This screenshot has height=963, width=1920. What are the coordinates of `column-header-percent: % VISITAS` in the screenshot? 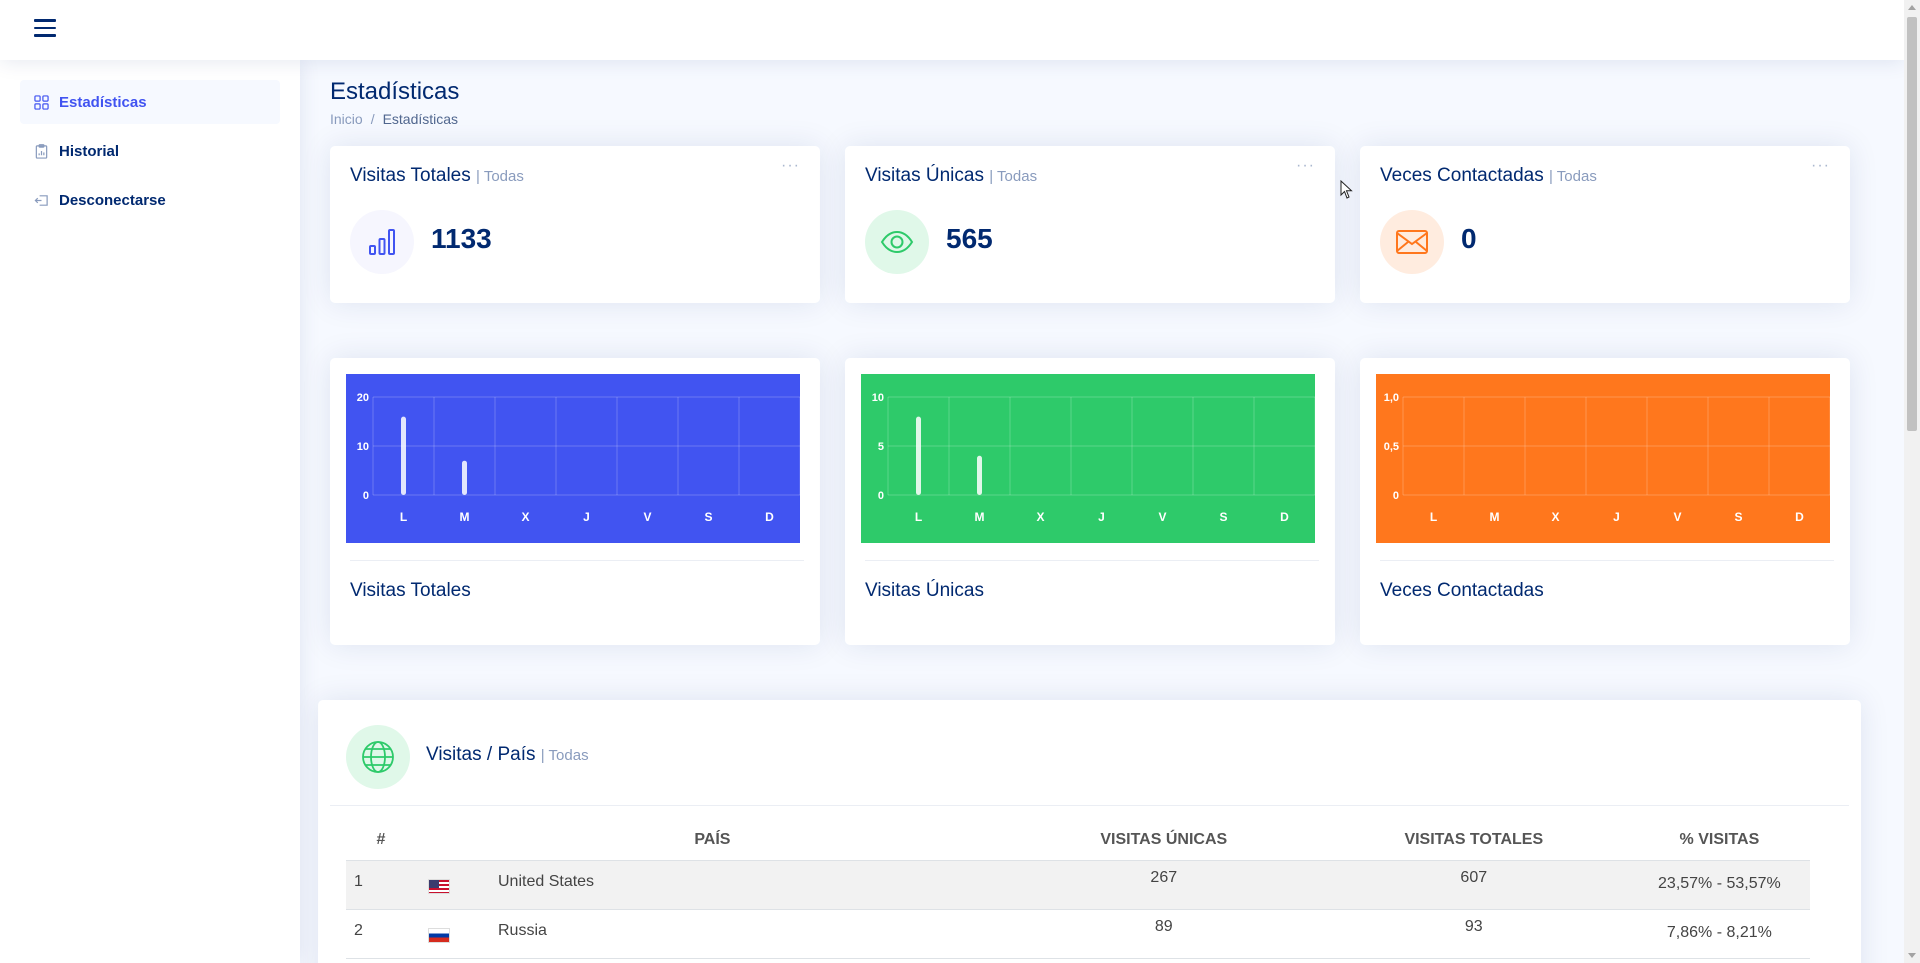 It's located at (1719, 840).